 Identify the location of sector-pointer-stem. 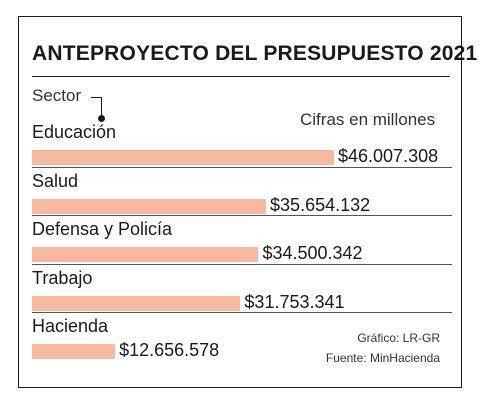
(101, 107).